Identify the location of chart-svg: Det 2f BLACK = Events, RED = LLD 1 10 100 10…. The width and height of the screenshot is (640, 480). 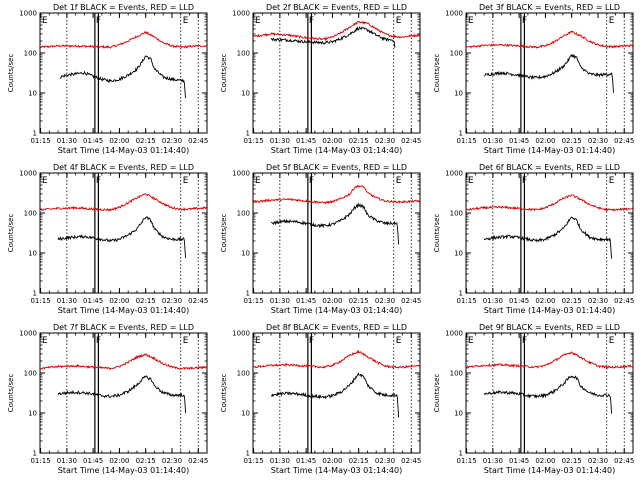
(320, 79).